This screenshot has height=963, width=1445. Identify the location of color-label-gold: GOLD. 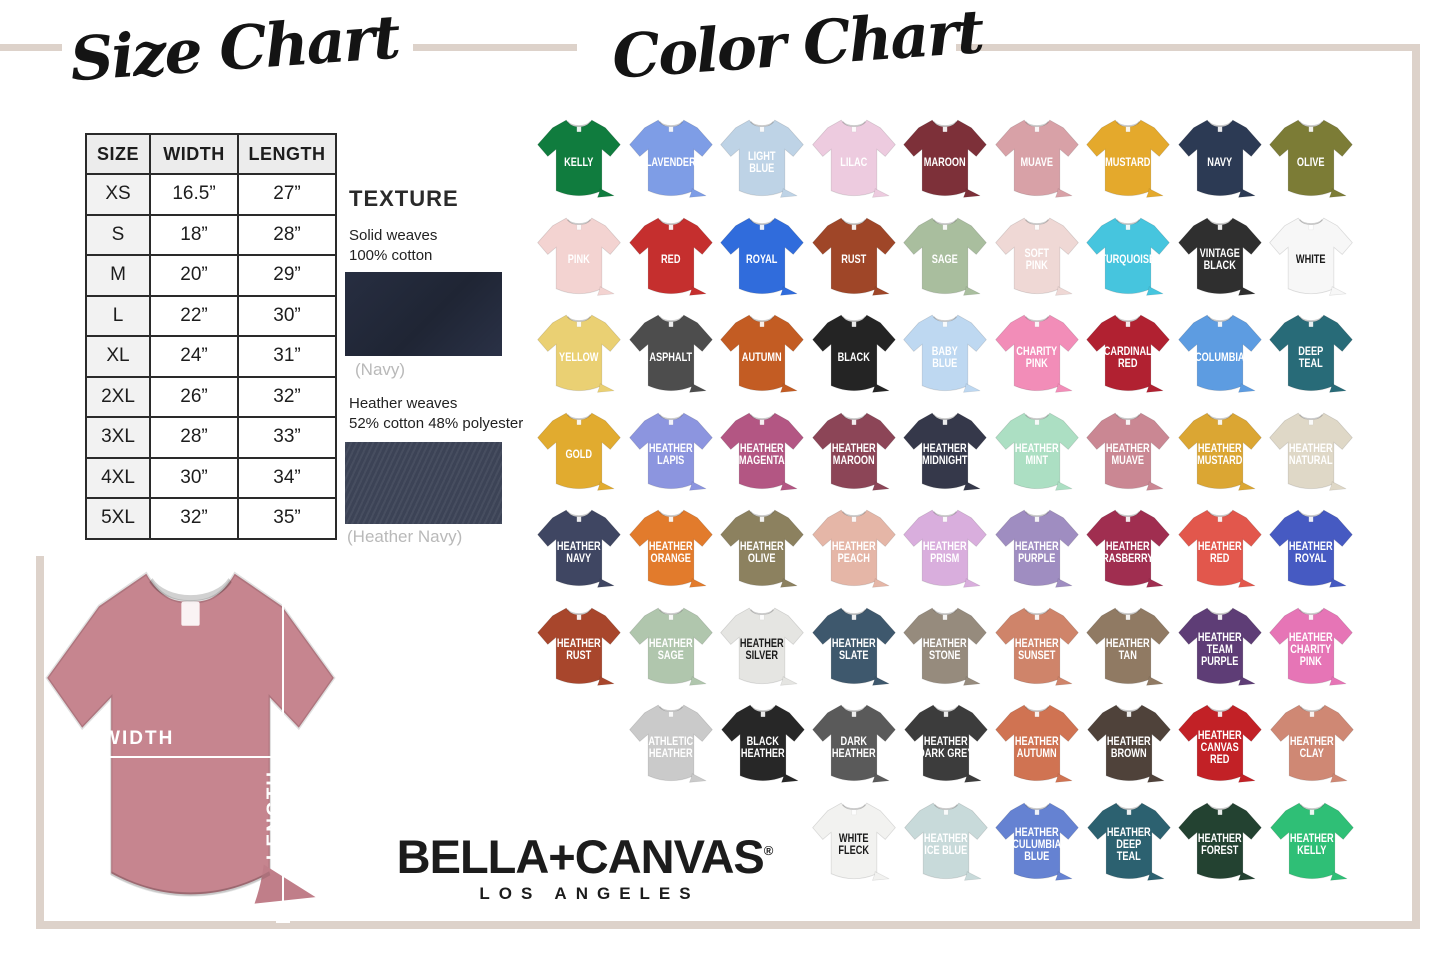
(579, 455).